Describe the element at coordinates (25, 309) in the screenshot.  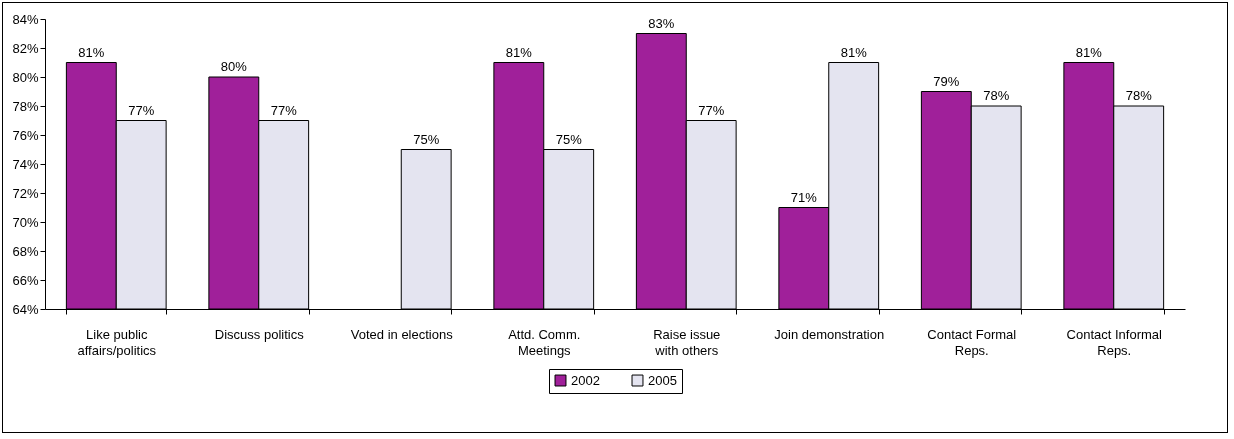
I see `y-tick-label: 64%` at that location.